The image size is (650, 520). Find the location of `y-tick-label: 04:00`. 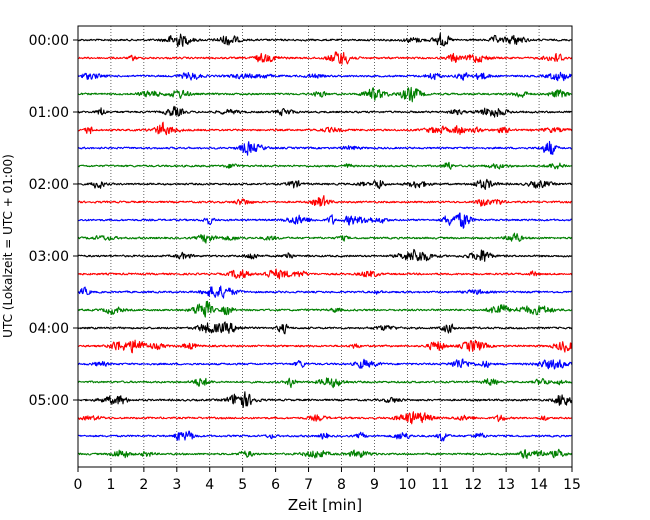

y-tick-label: 04:00 is located at coordinates (49, 329).